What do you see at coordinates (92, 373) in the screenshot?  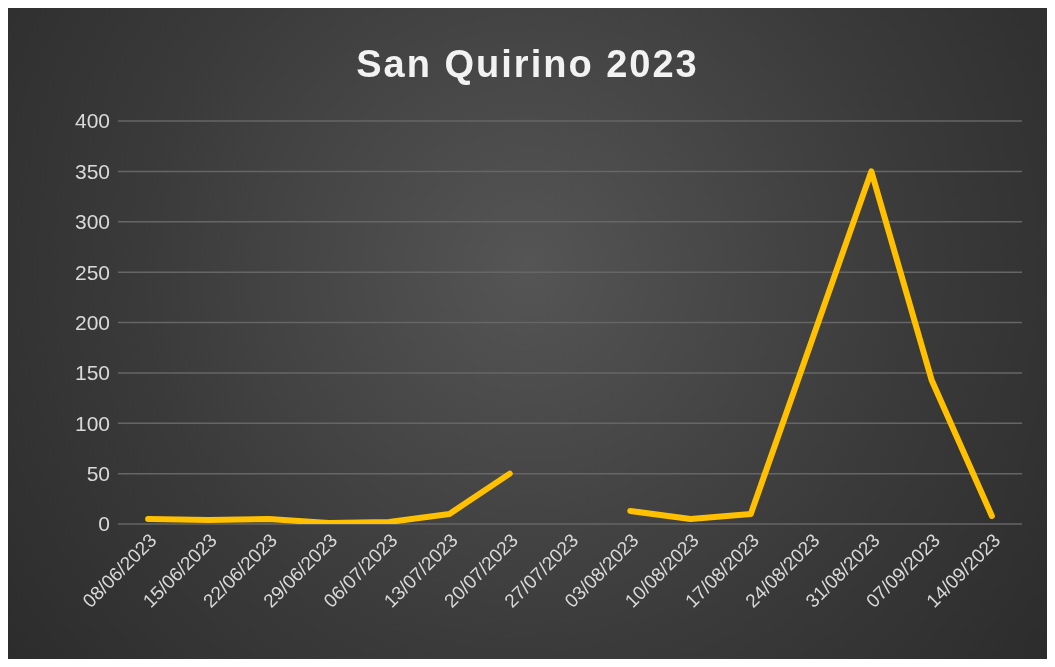 I see `y-tick-label: 150` at bounding box center [92, 373].